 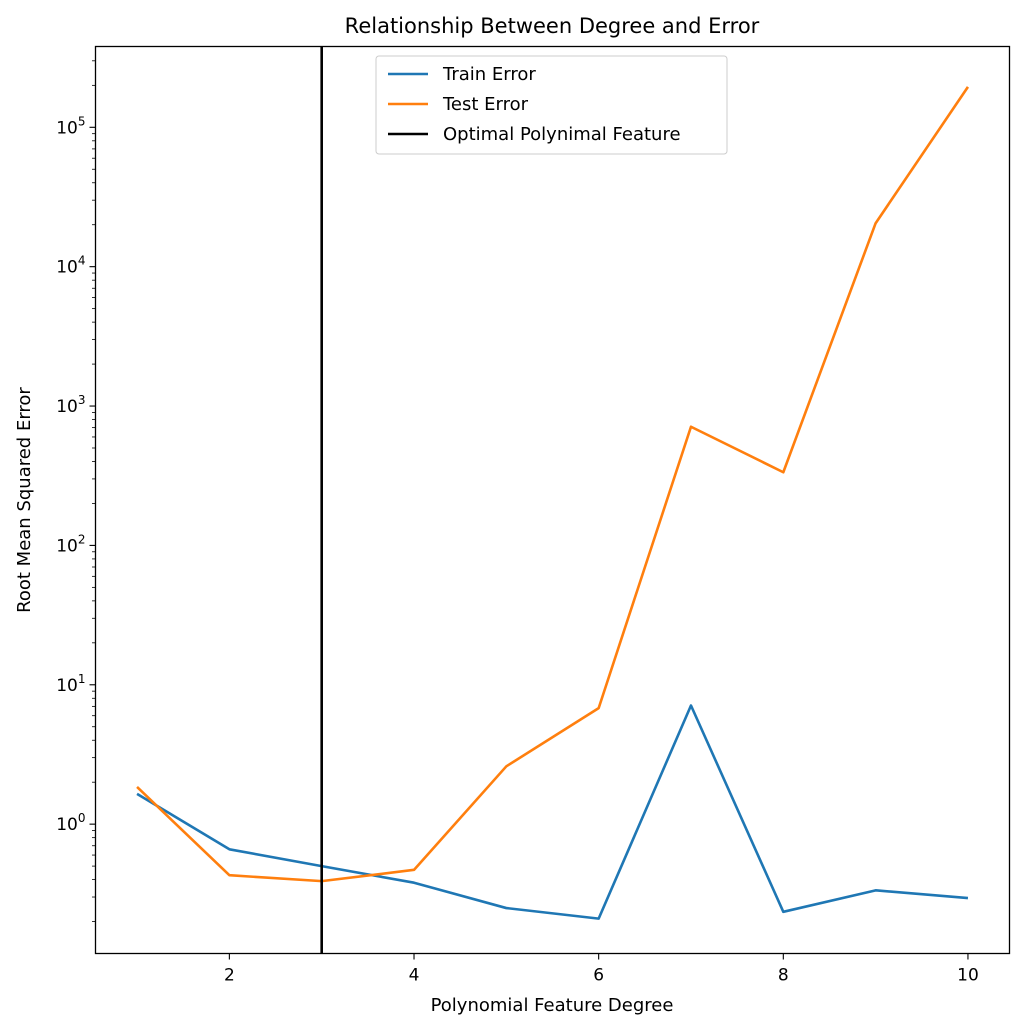 What do you see at coordinates (70, 684) in the screenshot?
I see `y-tick-label: 10¹` at bounding box center [70, 684].